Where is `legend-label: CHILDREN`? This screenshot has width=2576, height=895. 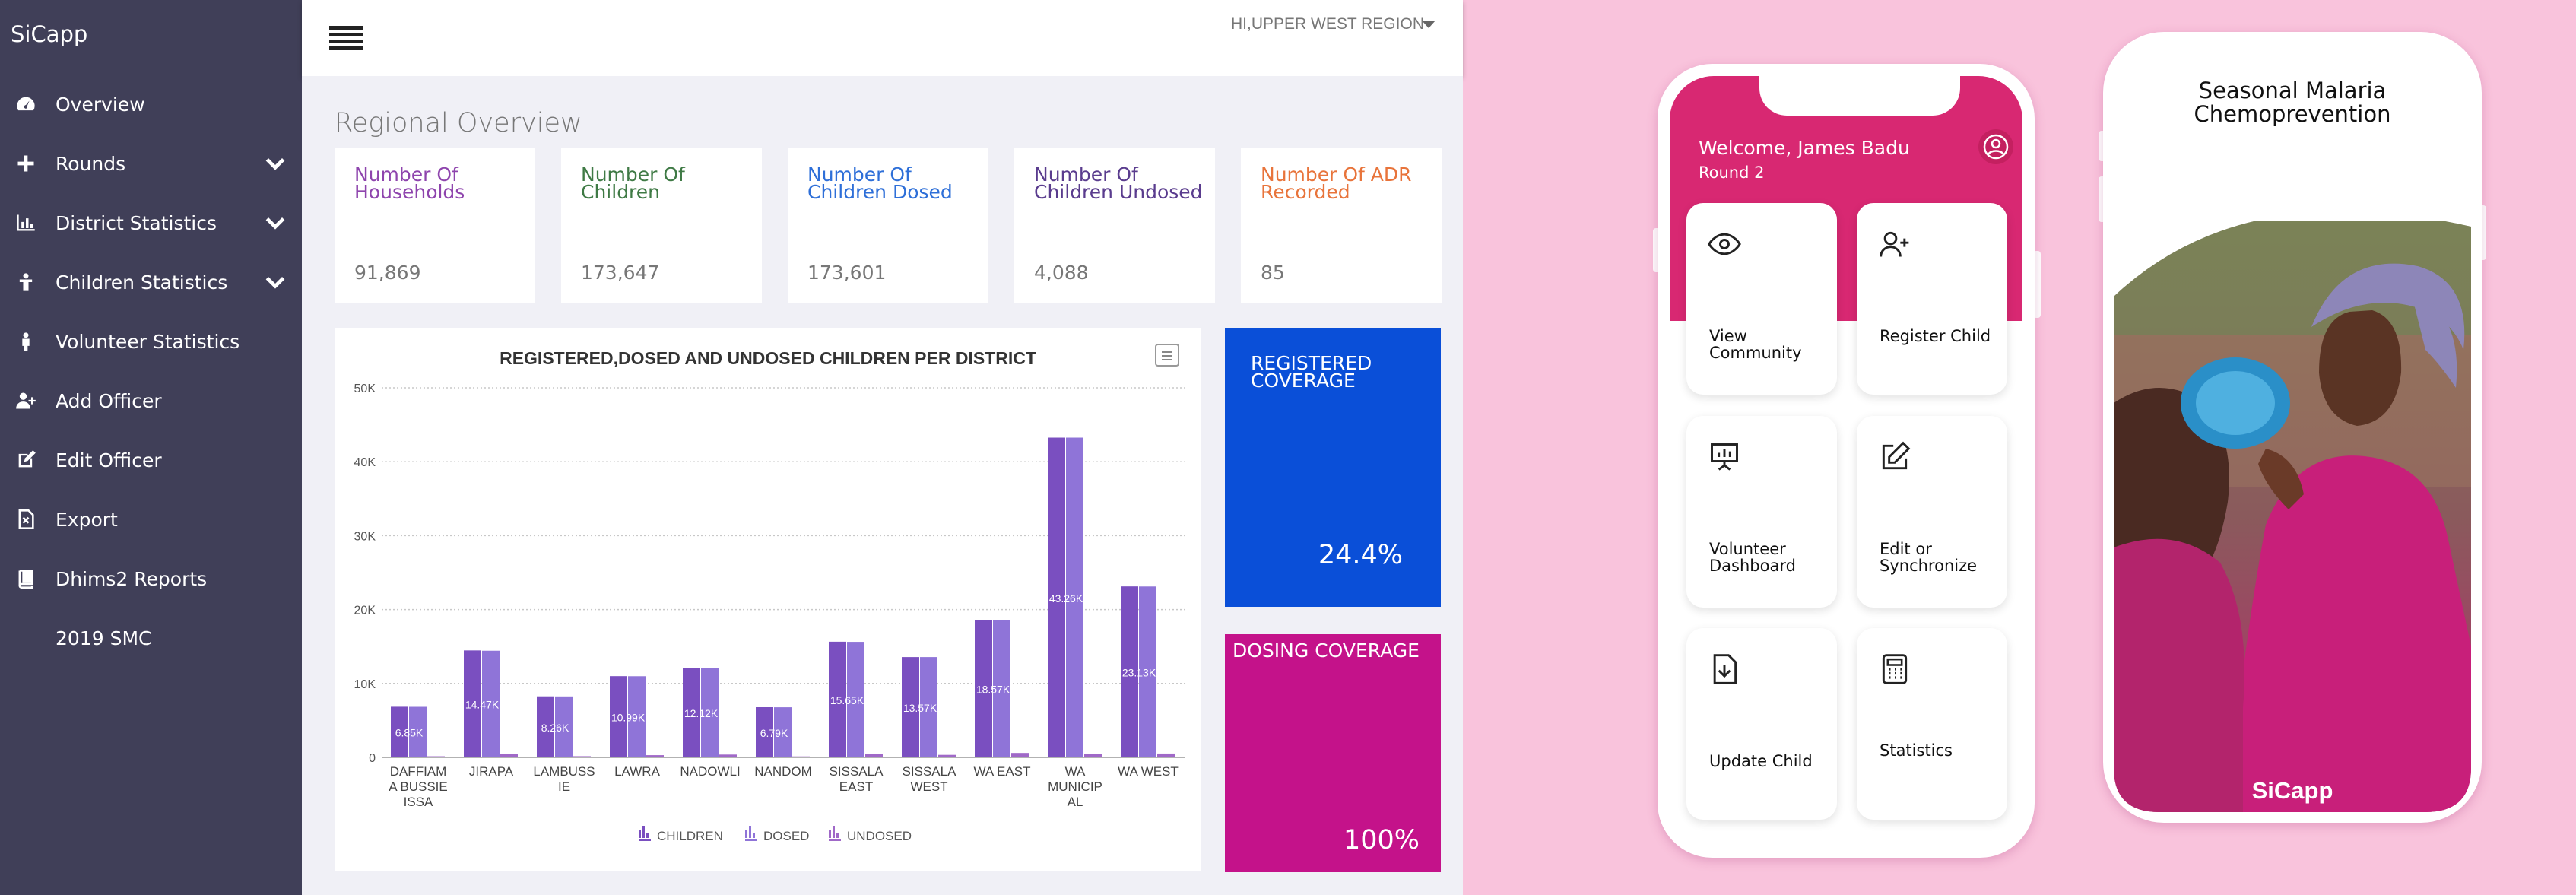
legend-label: CHILDREN is located at coordinates (690, 836).